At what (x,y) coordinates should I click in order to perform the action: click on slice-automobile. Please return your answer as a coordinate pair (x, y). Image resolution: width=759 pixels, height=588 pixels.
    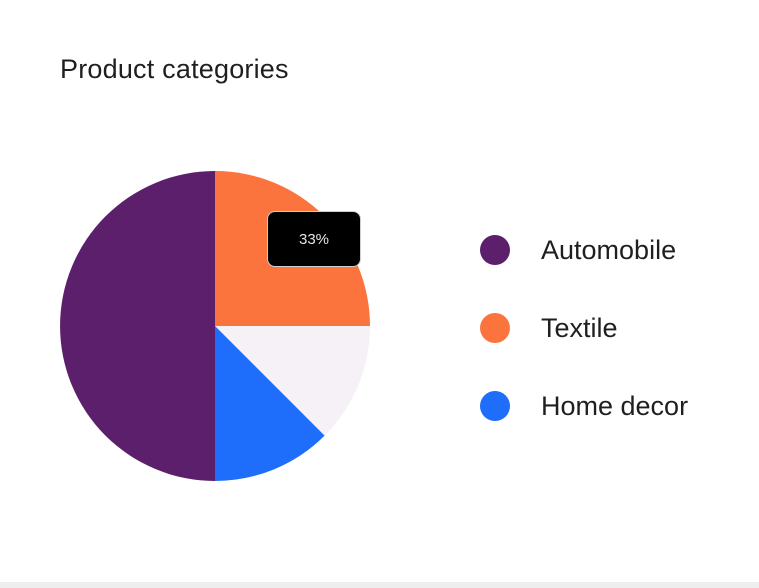
    Looking at the image, I should click on (137, 326).